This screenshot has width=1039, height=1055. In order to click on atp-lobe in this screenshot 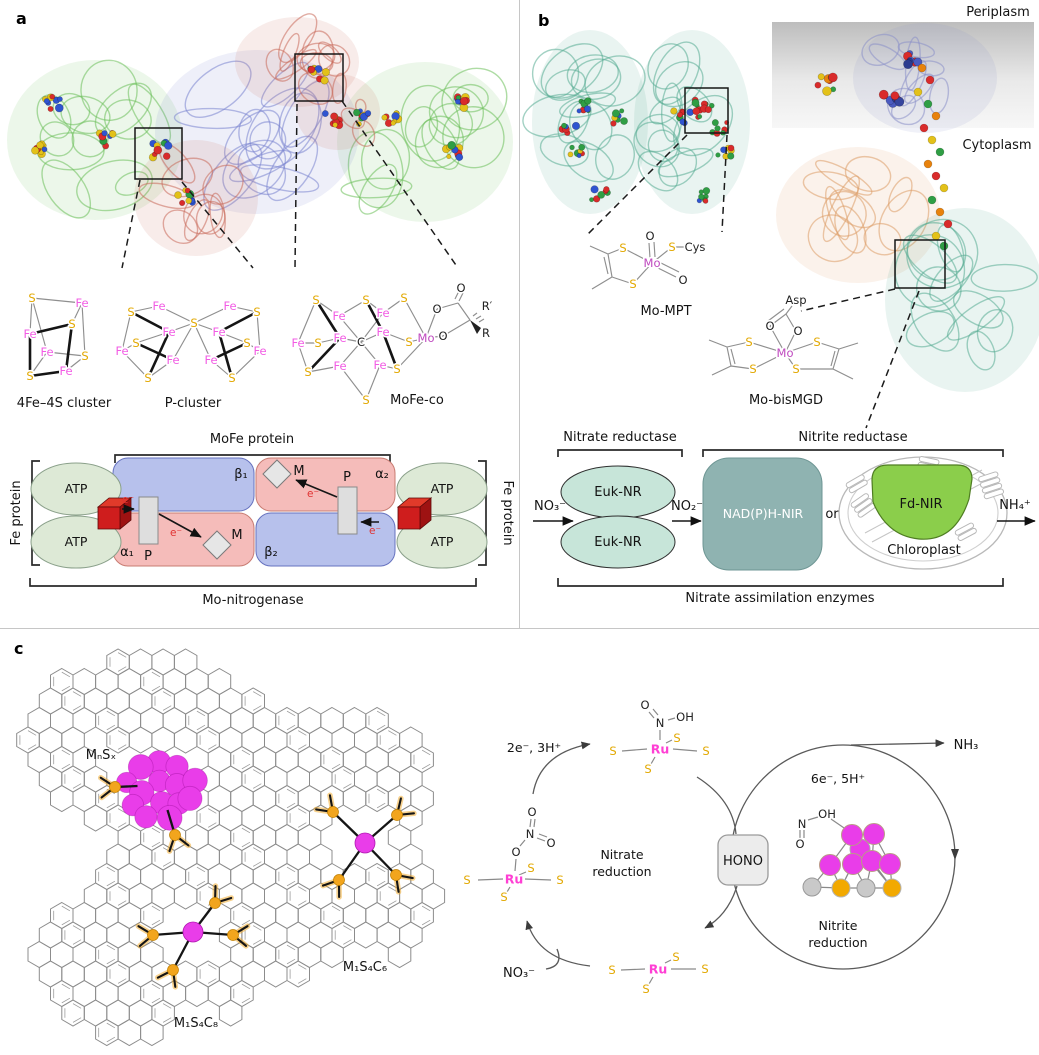, I will do `click(76, 489)`.